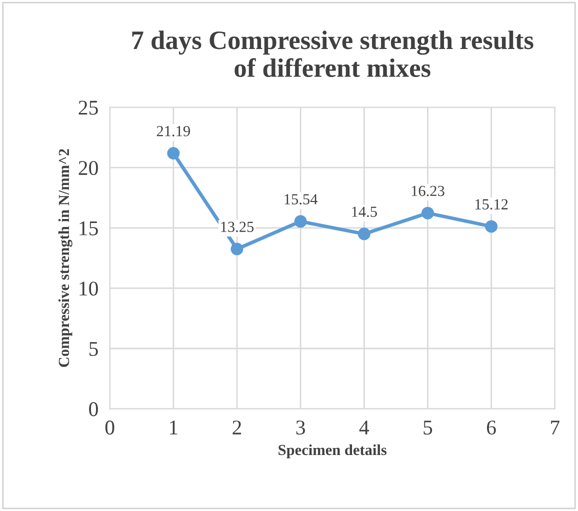  What do you see at coordinates (364, 427) in the screenshot?
I see `x-tick-label: 4` at bounding box center [364, 427].